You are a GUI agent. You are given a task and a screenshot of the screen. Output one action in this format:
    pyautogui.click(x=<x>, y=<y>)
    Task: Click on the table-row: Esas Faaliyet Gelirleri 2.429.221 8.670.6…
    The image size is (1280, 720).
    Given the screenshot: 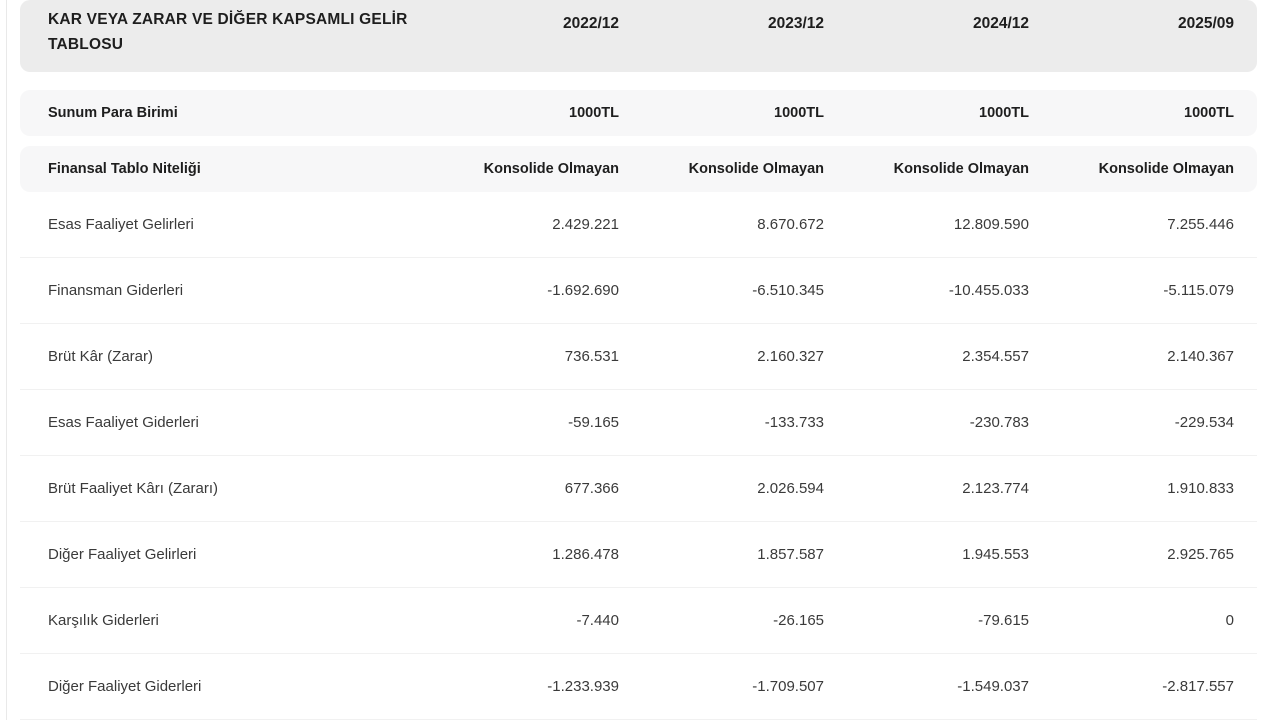 What is the action you would take?
    pyautogui.click(x=638, y=225)
    